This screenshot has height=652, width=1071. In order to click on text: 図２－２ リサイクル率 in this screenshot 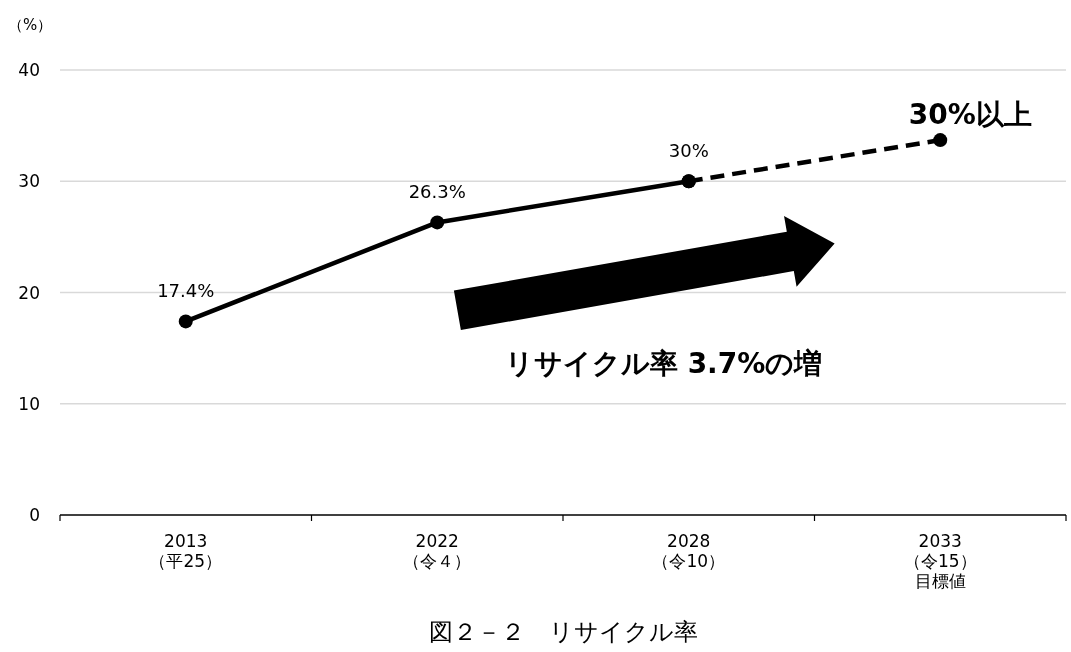, I will do `click(563, 632)`.